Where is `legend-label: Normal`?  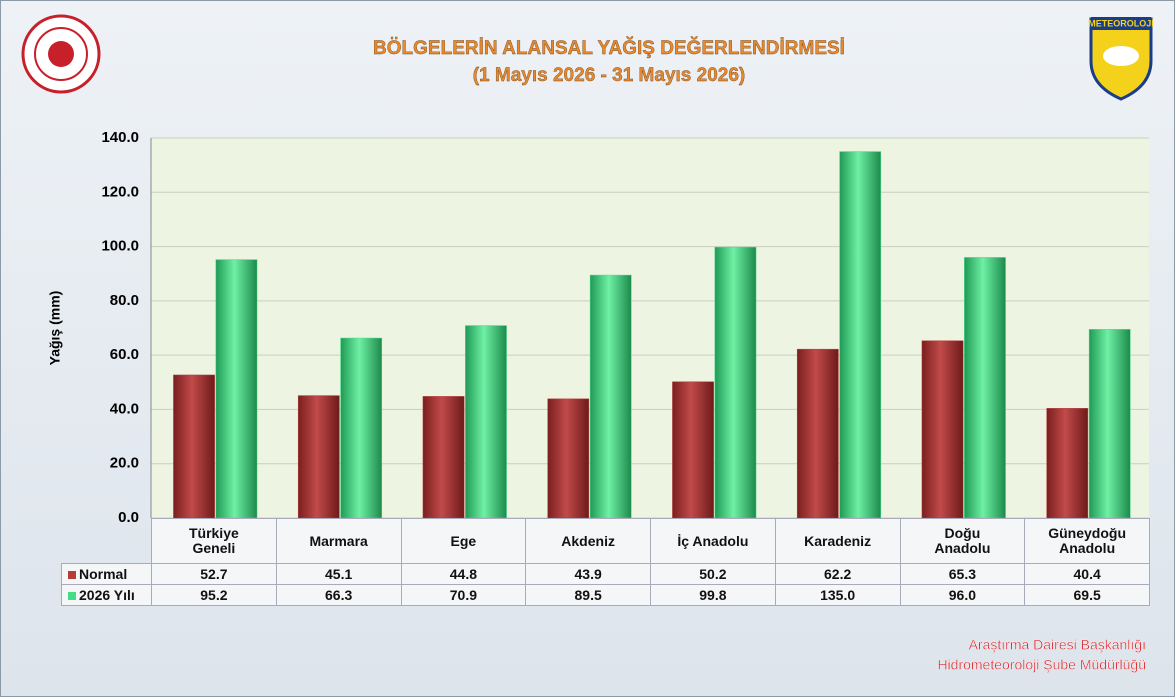
legend-label: Normal is located at coordinates (103, 574).